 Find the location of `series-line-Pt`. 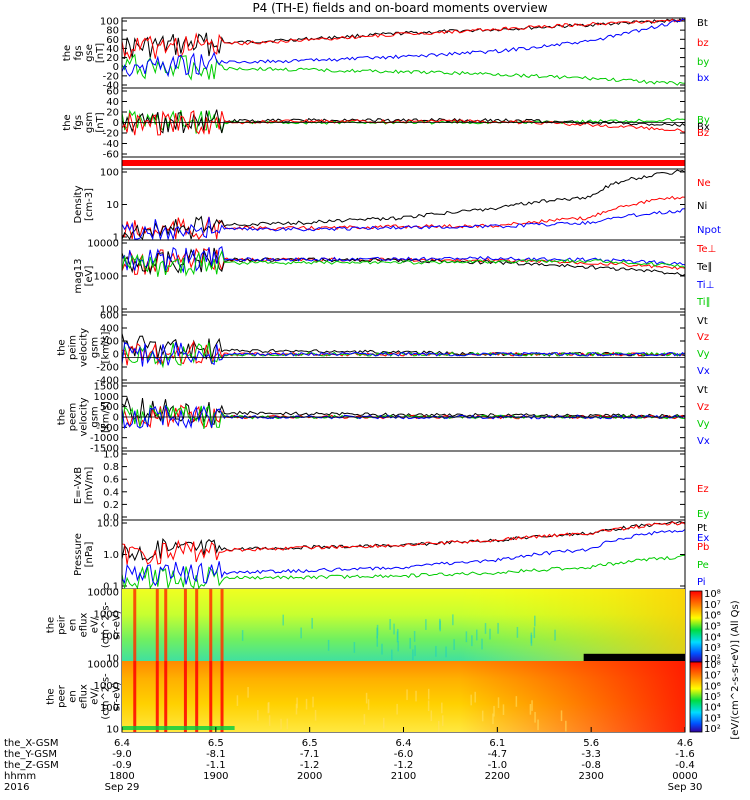

series-line-Pt is located at coordinates (403, 541).